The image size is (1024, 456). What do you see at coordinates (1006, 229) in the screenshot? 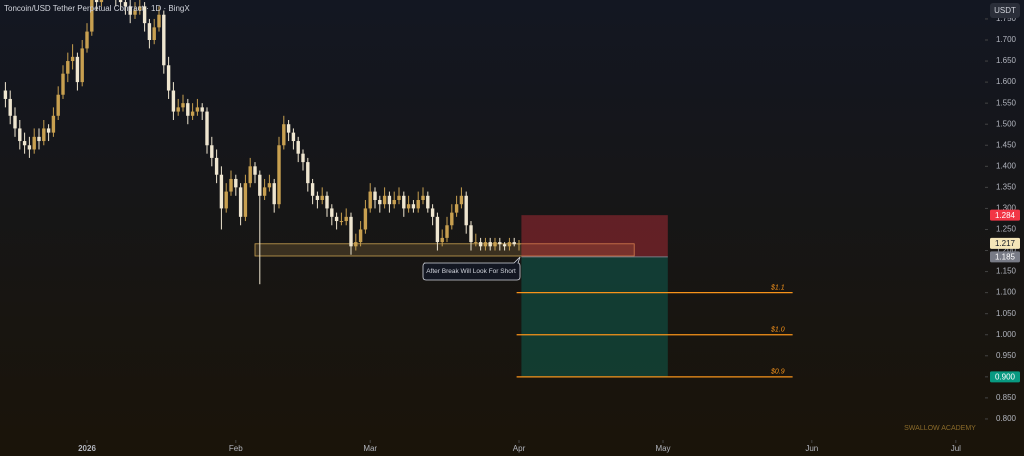
I see `y-tick-label: 1.250` at bounding box center [1006, 229].